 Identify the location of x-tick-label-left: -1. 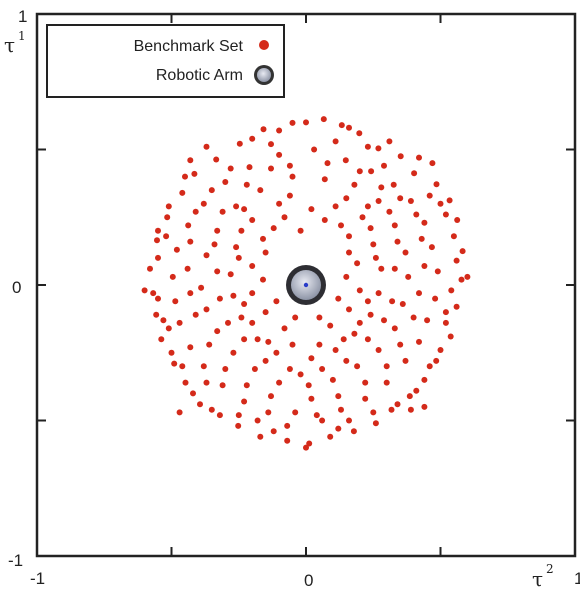
(37, 578).